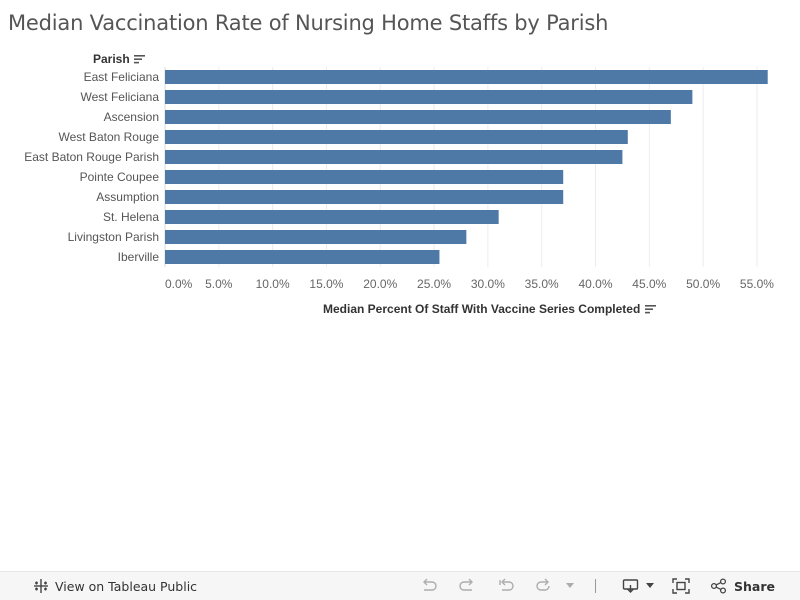 The width and height of the screenshot is (800, 600). Describe the element at coordinates (595, 586) in the screenshot. I see `toolbar-divider` at that location.